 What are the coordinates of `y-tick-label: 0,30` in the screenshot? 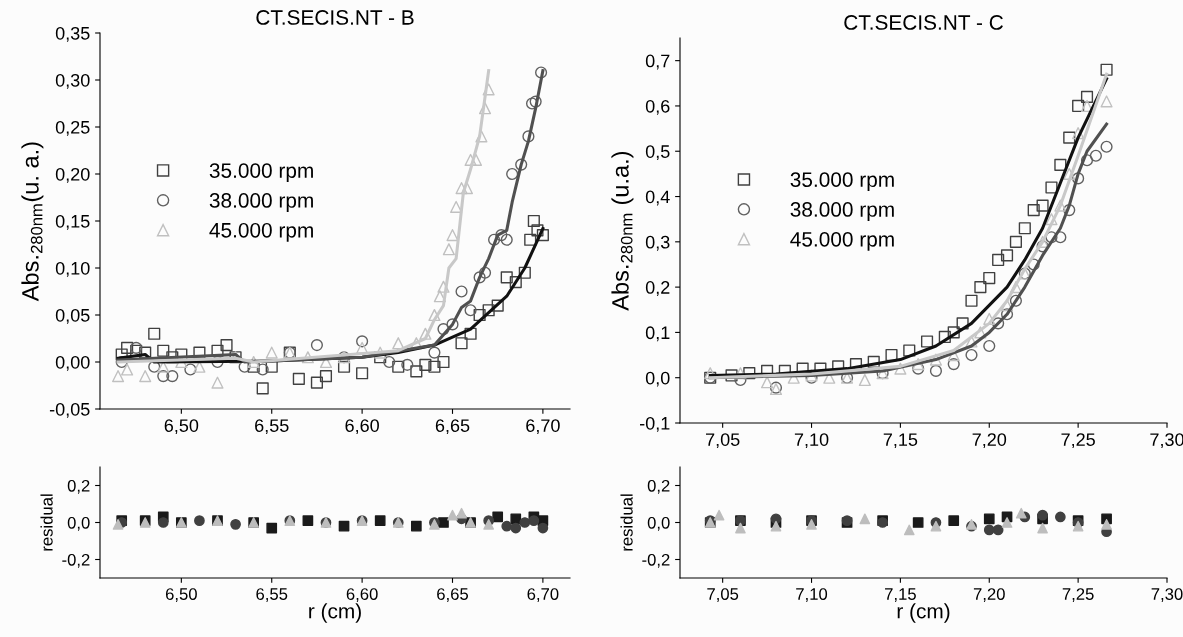 It's located at (72, 81).